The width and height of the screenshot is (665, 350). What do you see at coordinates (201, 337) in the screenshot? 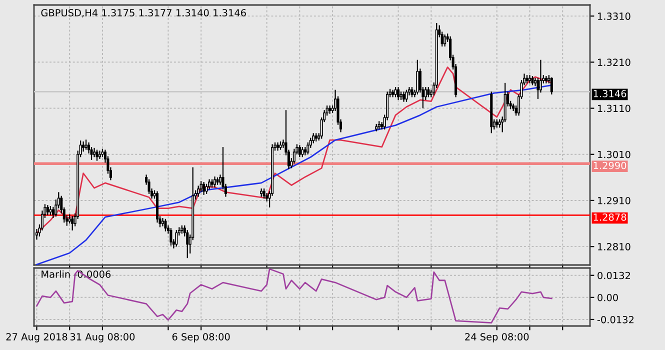
I see `x-tick-label: 6 Sep 08:00` at bounding box center [201, 337].